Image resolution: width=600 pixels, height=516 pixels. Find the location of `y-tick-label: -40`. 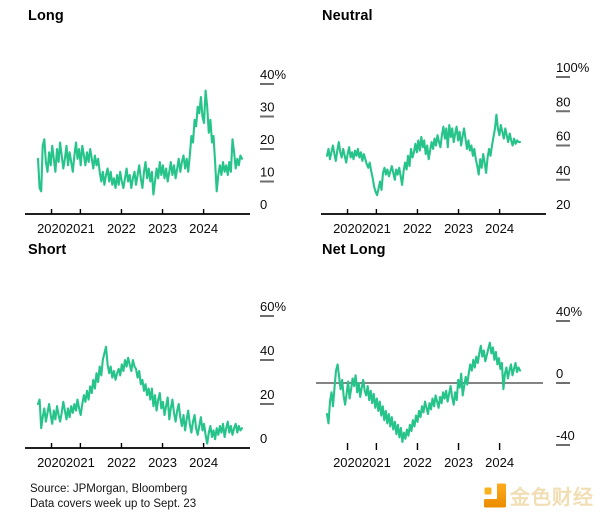

y-tick-label: -40 is located at coordinates (565, 435).